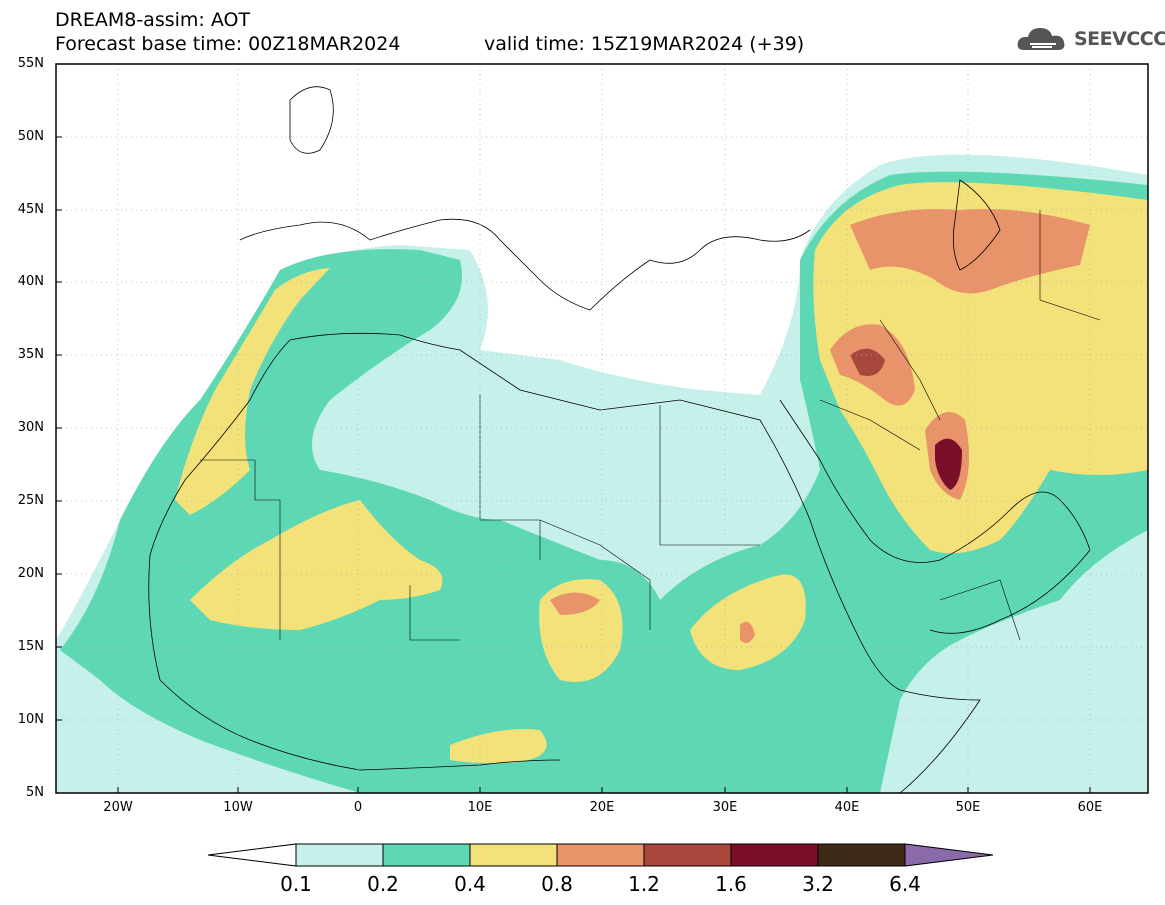 This screenshot has width=1165, height=905. What do you see at coordinates (30, 500) in the screenshot?
I see `lat-label: 25N` at bounding box center [30, 500].